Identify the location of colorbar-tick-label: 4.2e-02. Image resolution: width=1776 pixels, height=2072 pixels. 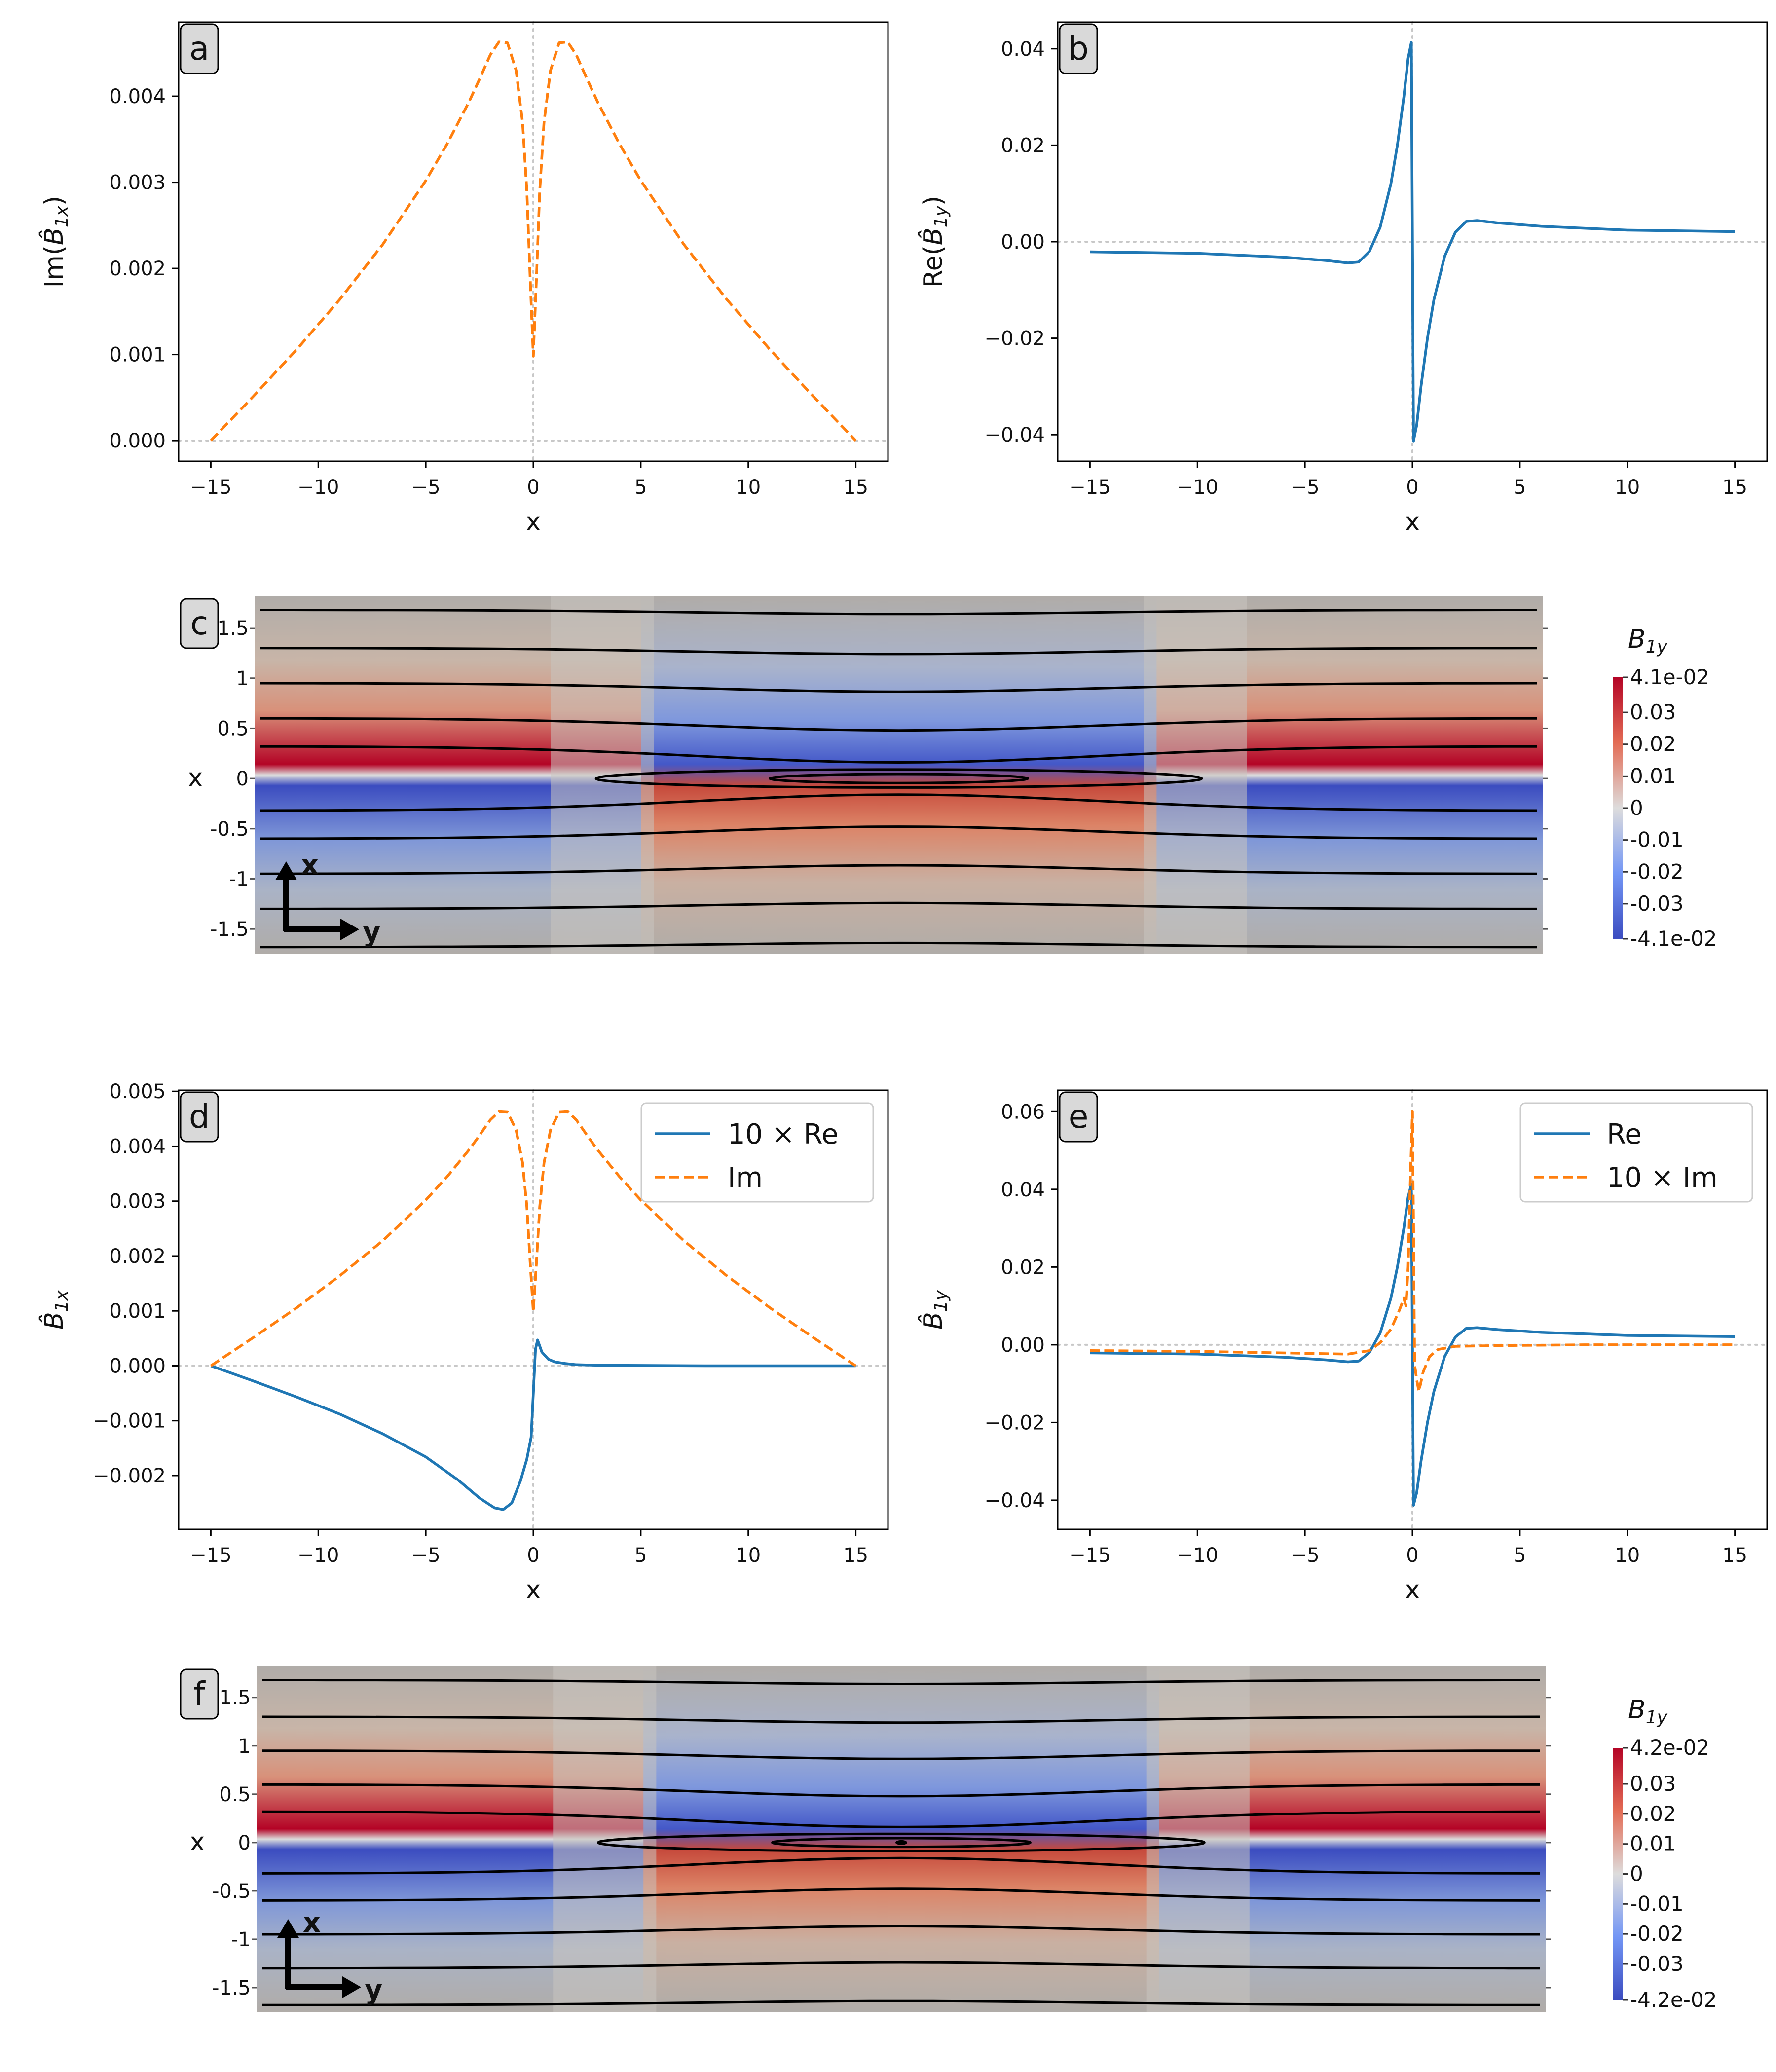
(1670, 1748).